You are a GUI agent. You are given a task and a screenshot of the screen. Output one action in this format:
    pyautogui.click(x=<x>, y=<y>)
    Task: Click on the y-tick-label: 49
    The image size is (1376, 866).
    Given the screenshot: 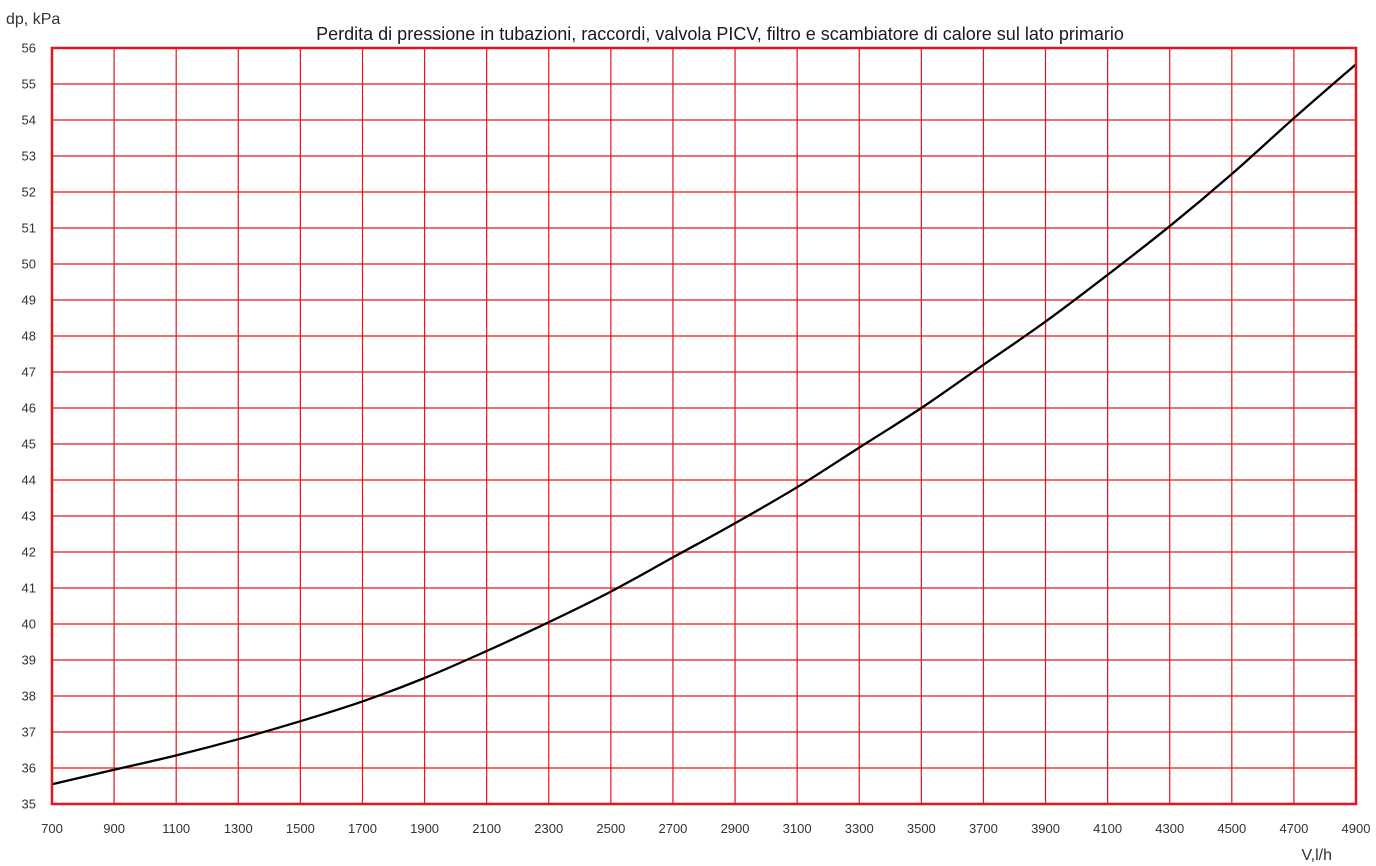 What is the action you would take?
    pyautogui.click(x=29, y=300)
    